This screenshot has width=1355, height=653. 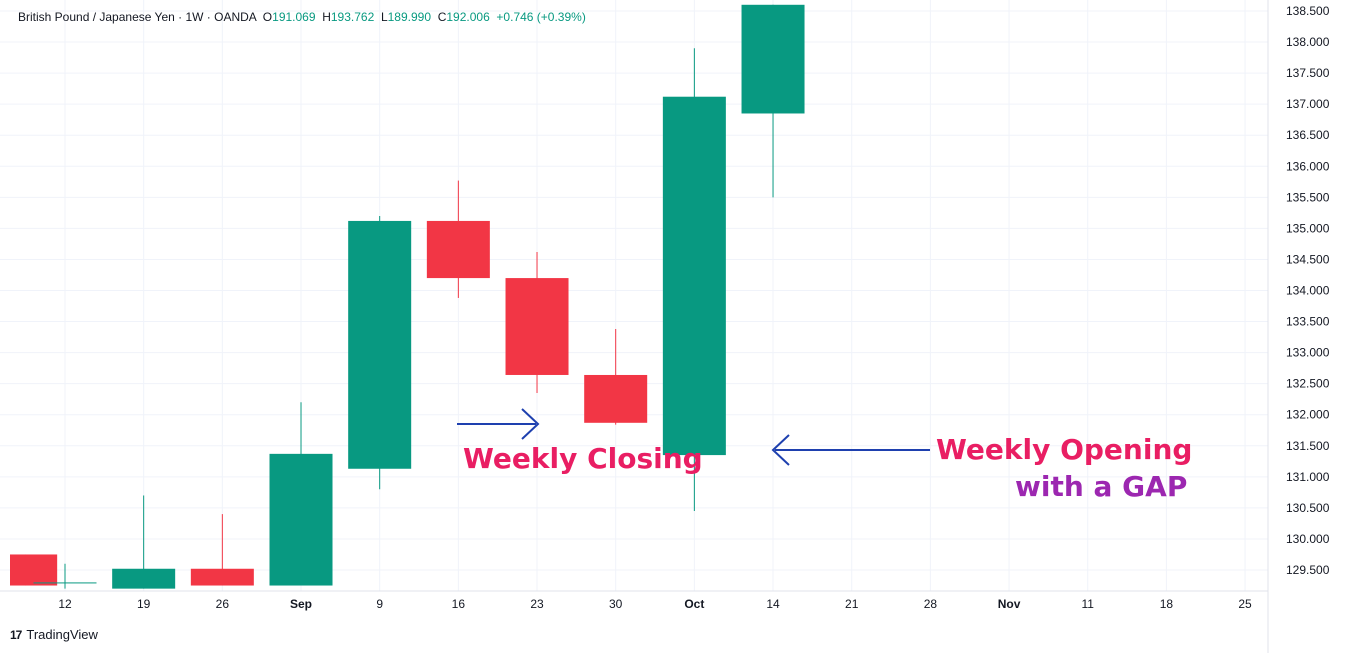 I want to click on y-tick-label: 138.000, so click(x=1308, y=42).